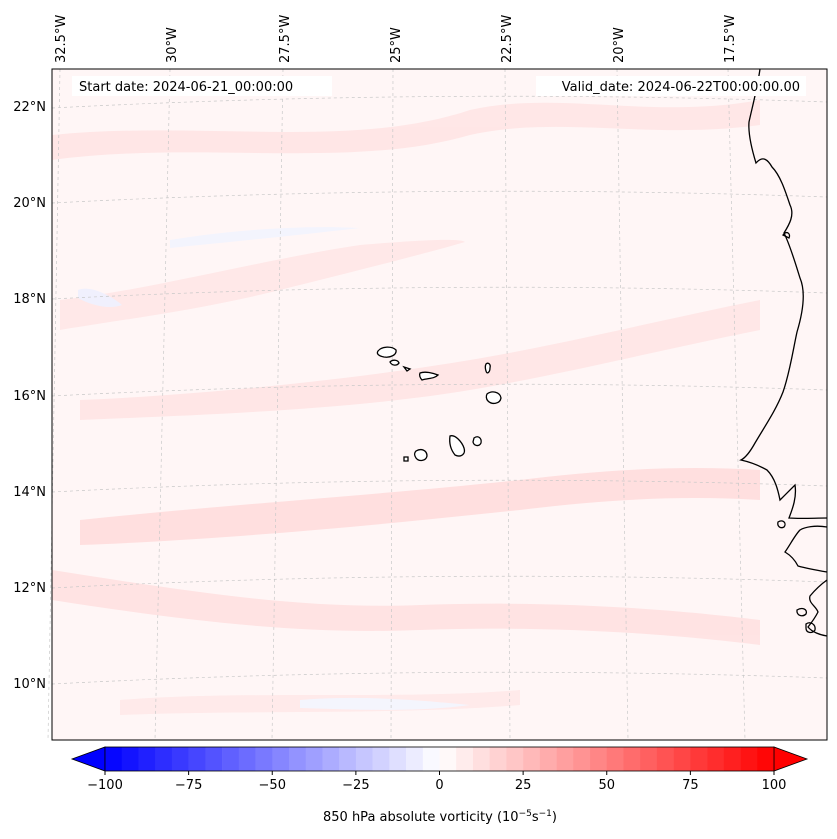 The image size is (837, 839). What do you see at coordinates (61, 39) in the screenshot?
I see `lon-label-32.5w: 32.5°W` at bounding box center [61, 39].